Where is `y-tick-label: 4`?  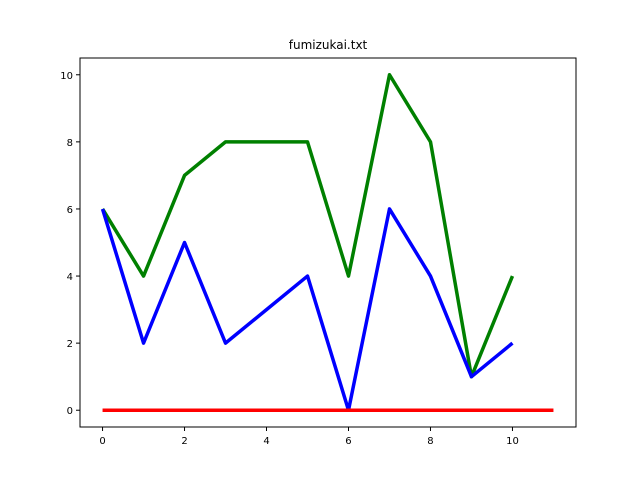
y-tick-label: 4 is located at coordinates (70, 277).